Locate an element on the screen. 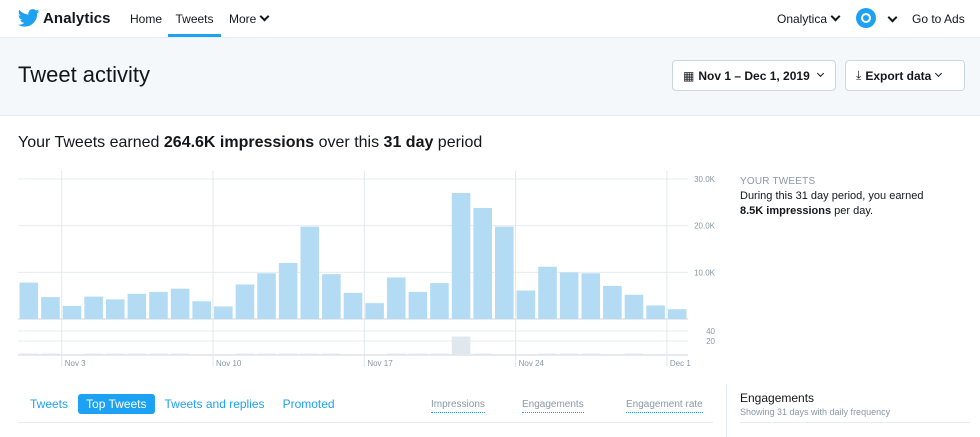 The image size is (980, 437). nav-more: More is located at coordinates (249, 18).